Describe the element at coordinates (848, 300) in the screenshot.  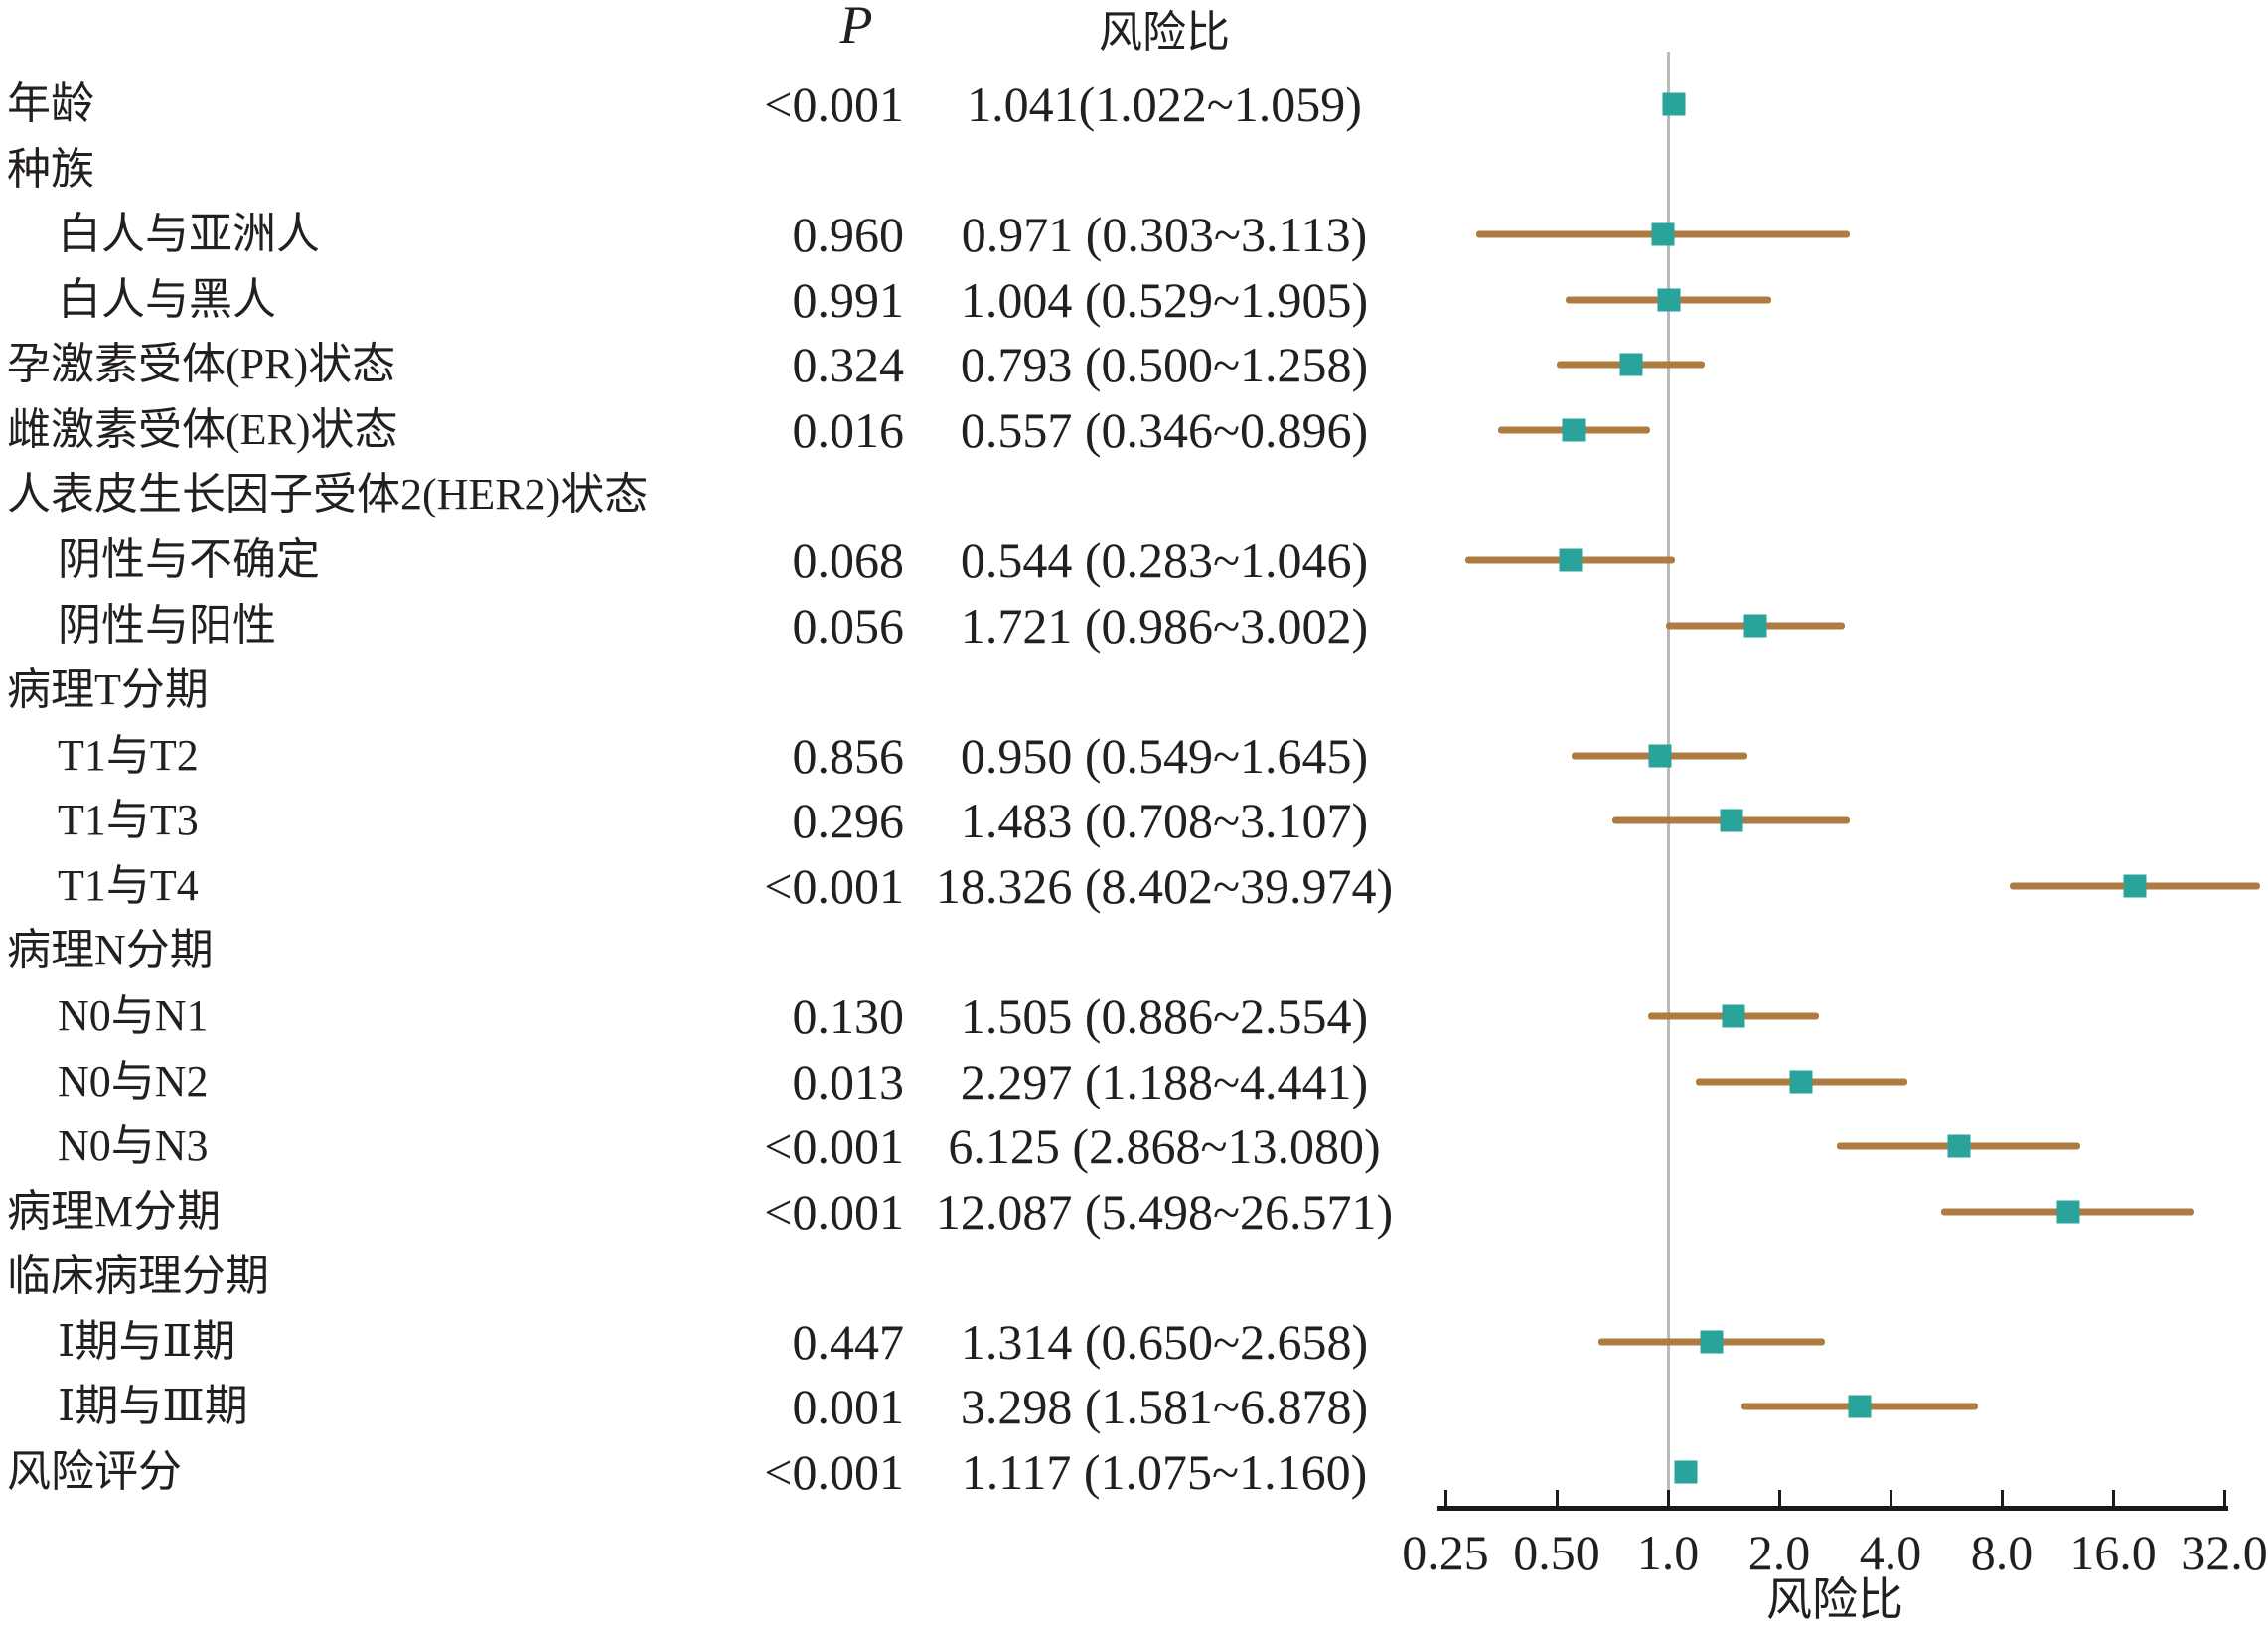
I see `p-value: 0.991` at that location.